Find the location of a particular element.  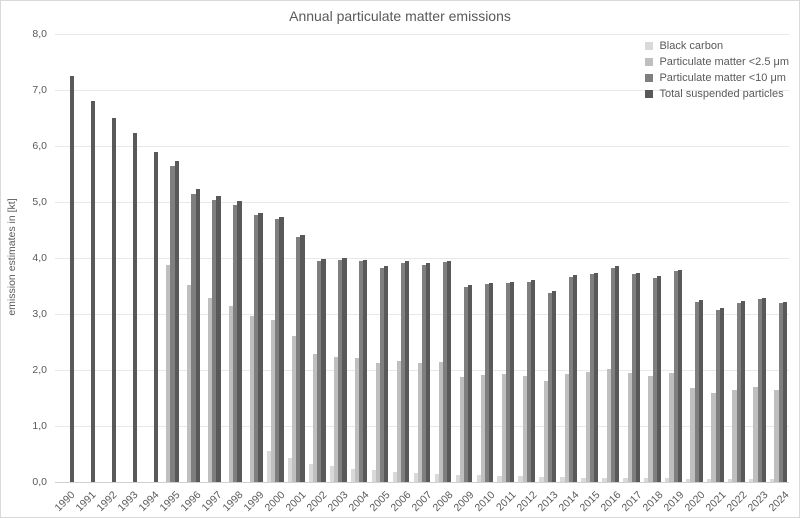

x-tick-label-2007: 2007 is located at coordinates (422, 502).